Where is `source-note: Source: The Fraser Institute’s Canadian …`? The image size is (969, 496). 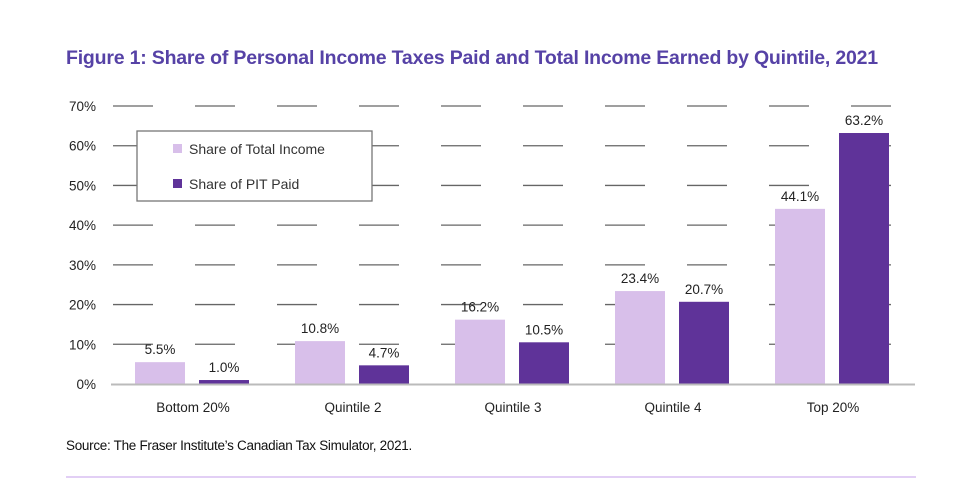
source-note: Source: The Fraser Institute’s Canadian … is located at coordinates (239, 445).